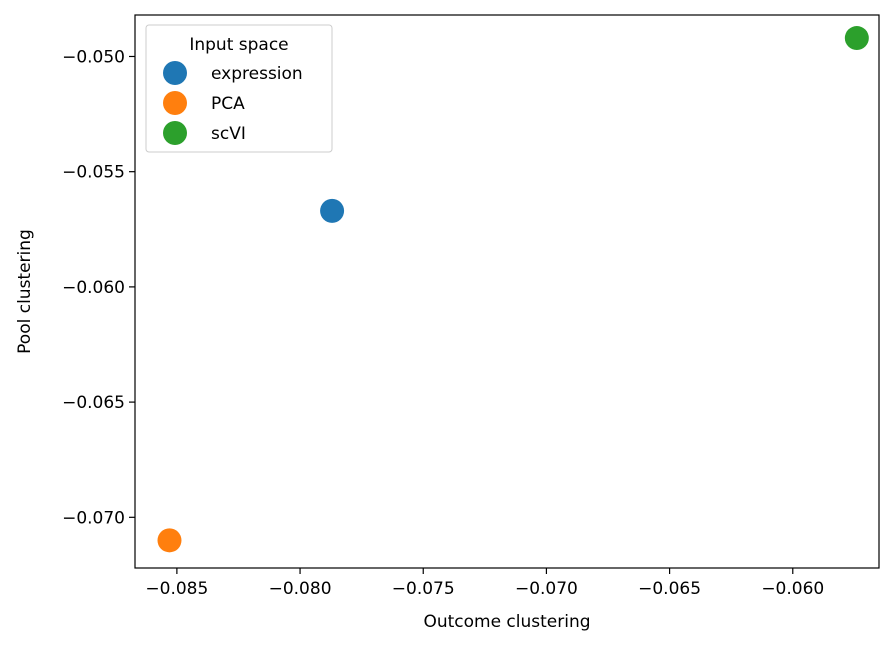 The image size is (894, 647). I want to click on y-tick-label: −0.050, so click(93, 57).